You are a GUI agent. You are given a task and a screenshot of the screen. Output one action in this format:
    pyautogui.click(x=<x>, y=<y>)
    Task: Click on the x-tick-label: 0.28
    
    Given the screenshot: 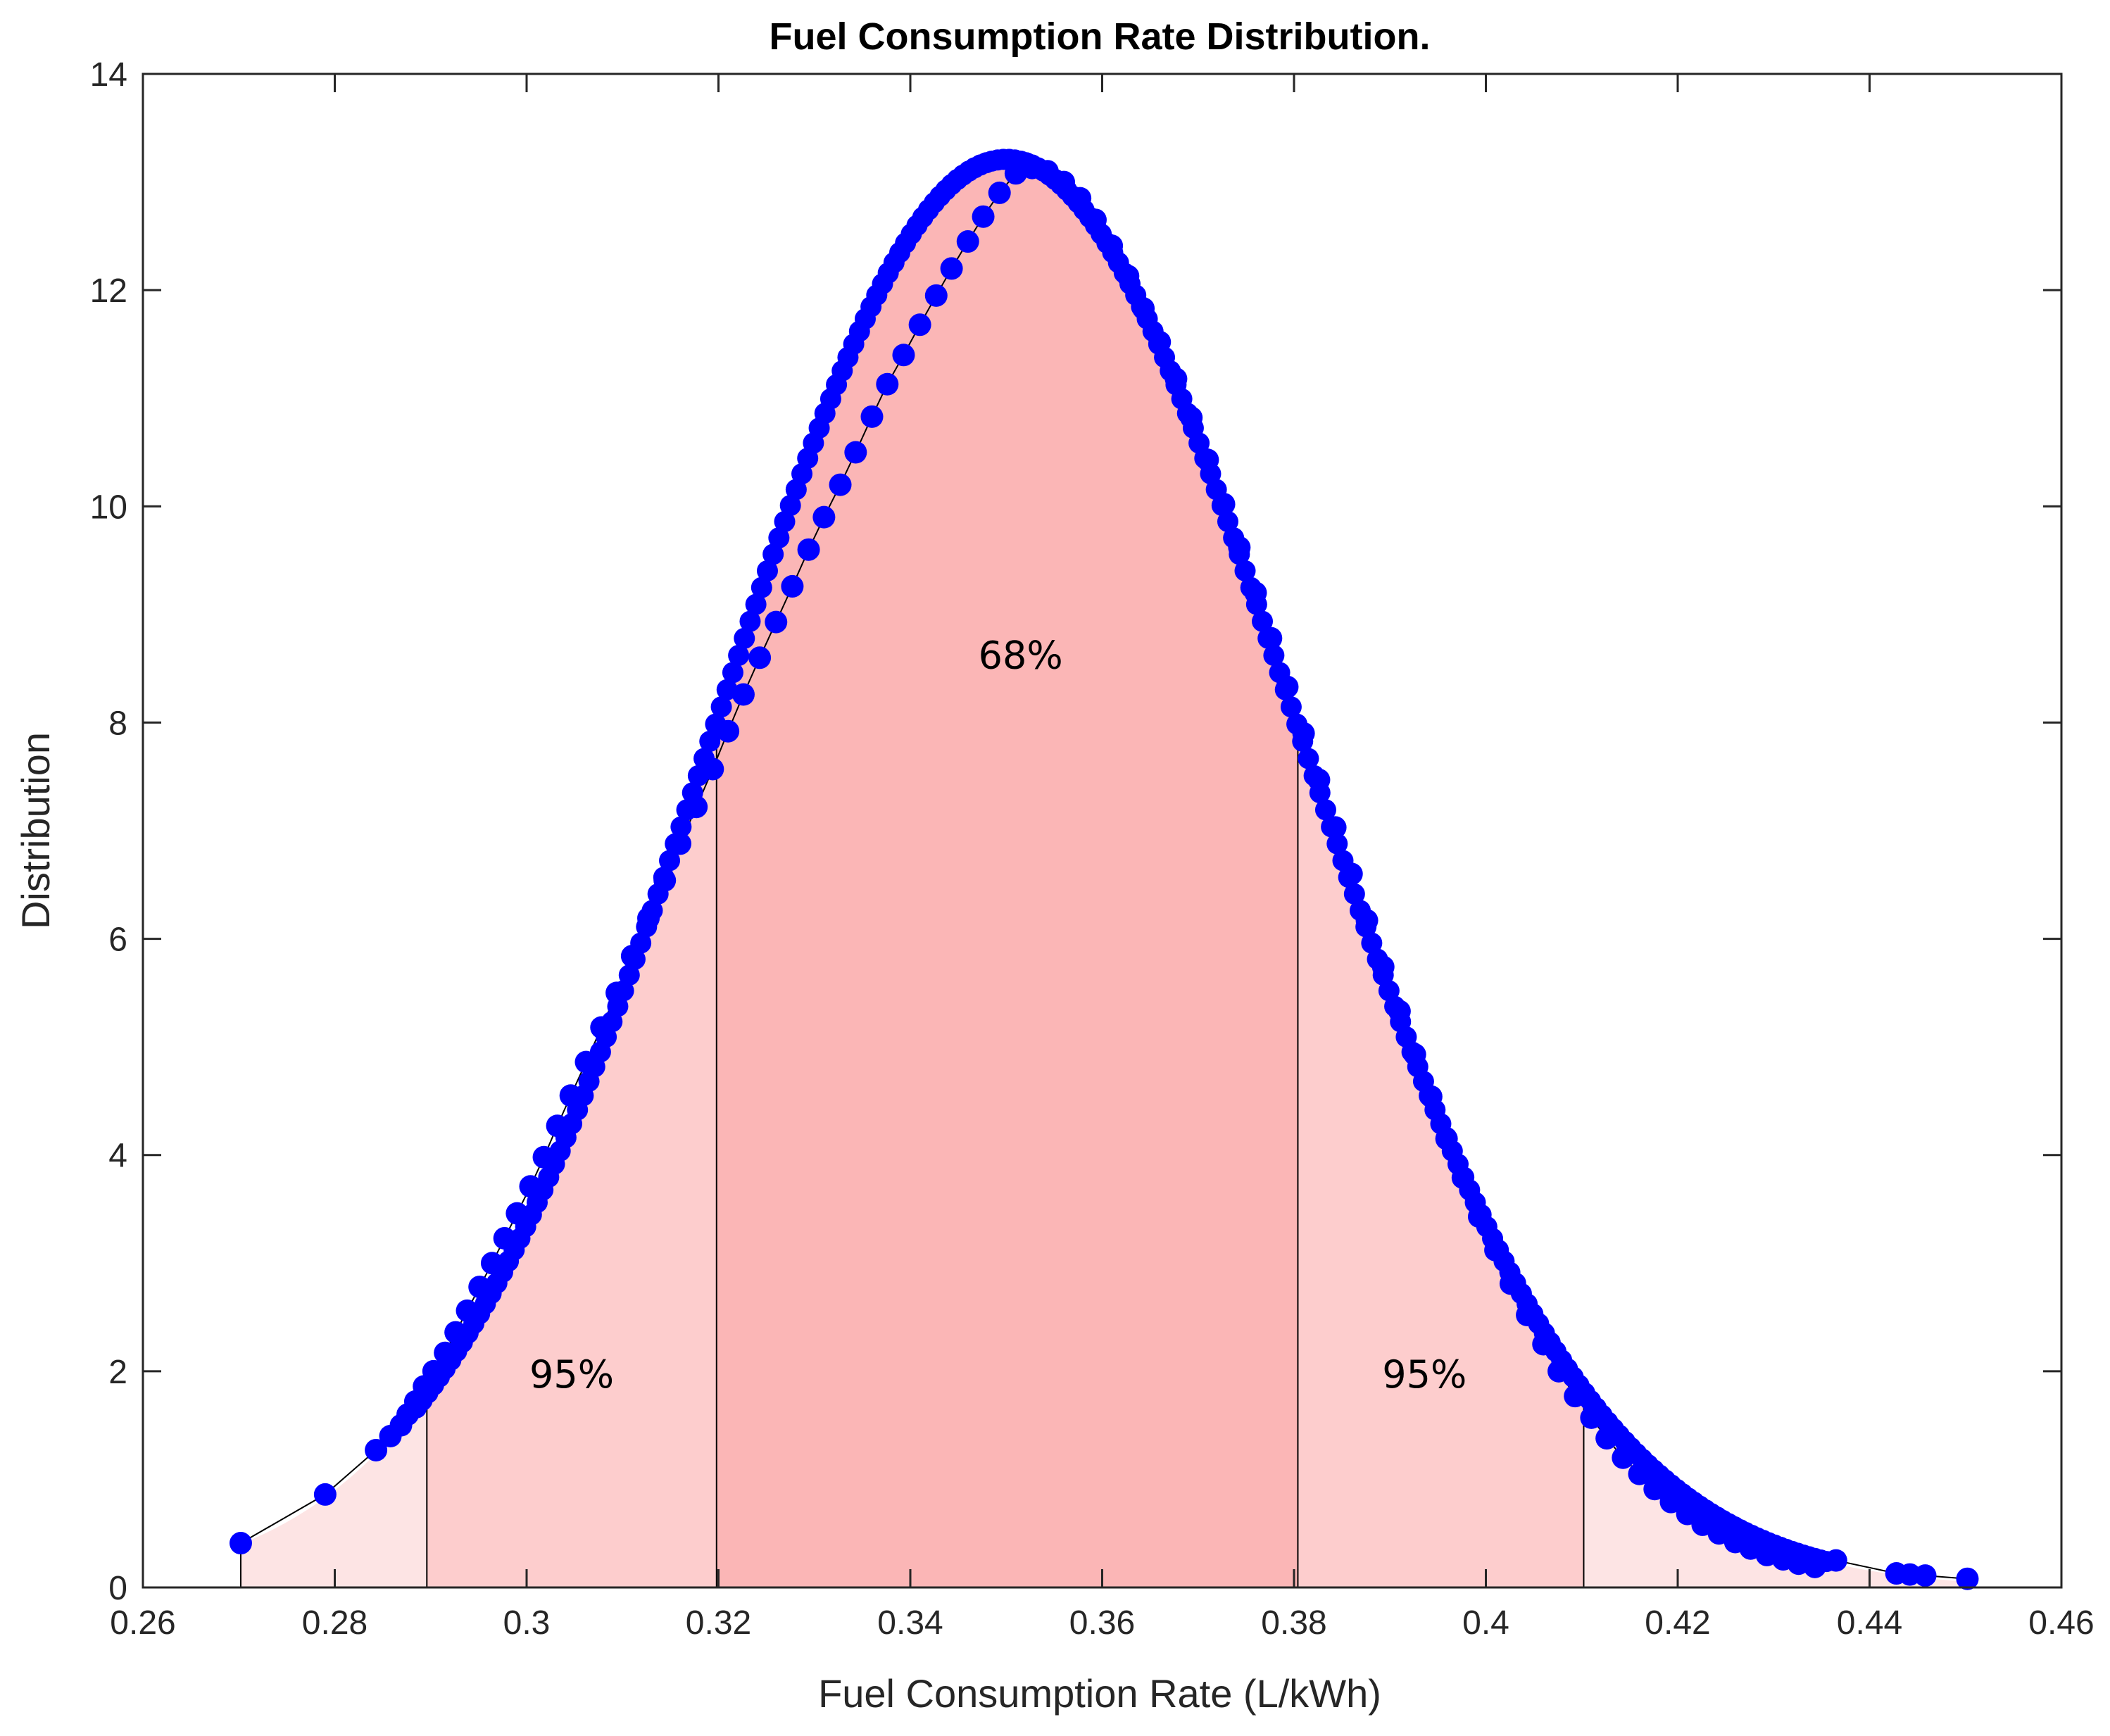 What is the action you would take?
    pyautogui.click(x=335, y=1623)
    